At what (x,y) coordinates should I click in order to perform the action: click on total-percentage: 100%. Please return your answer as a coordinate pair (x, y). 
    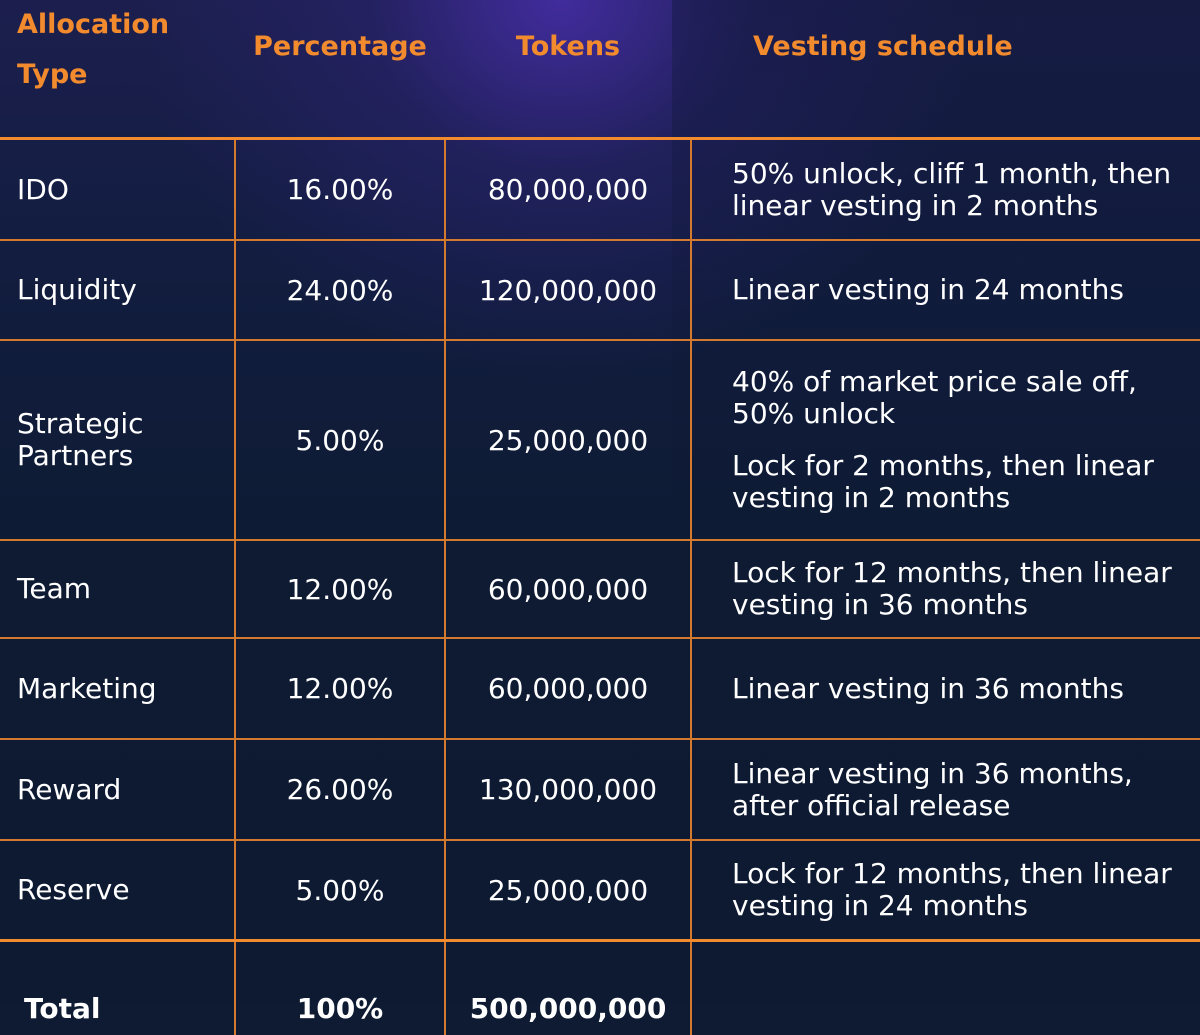
    Looking at the image, I should click on (340, 988).